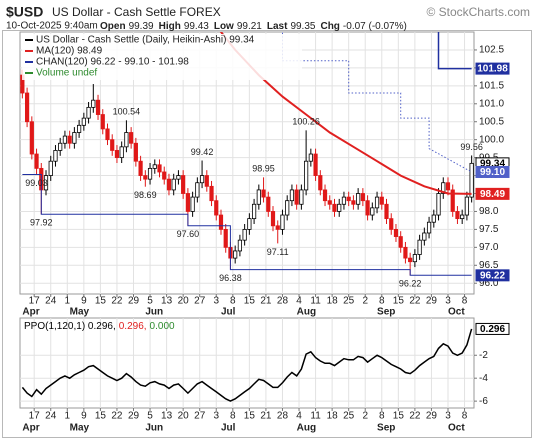 This screenshot has width=534, height=441. I want to click on annotation: 98.69, so click(145, 195).